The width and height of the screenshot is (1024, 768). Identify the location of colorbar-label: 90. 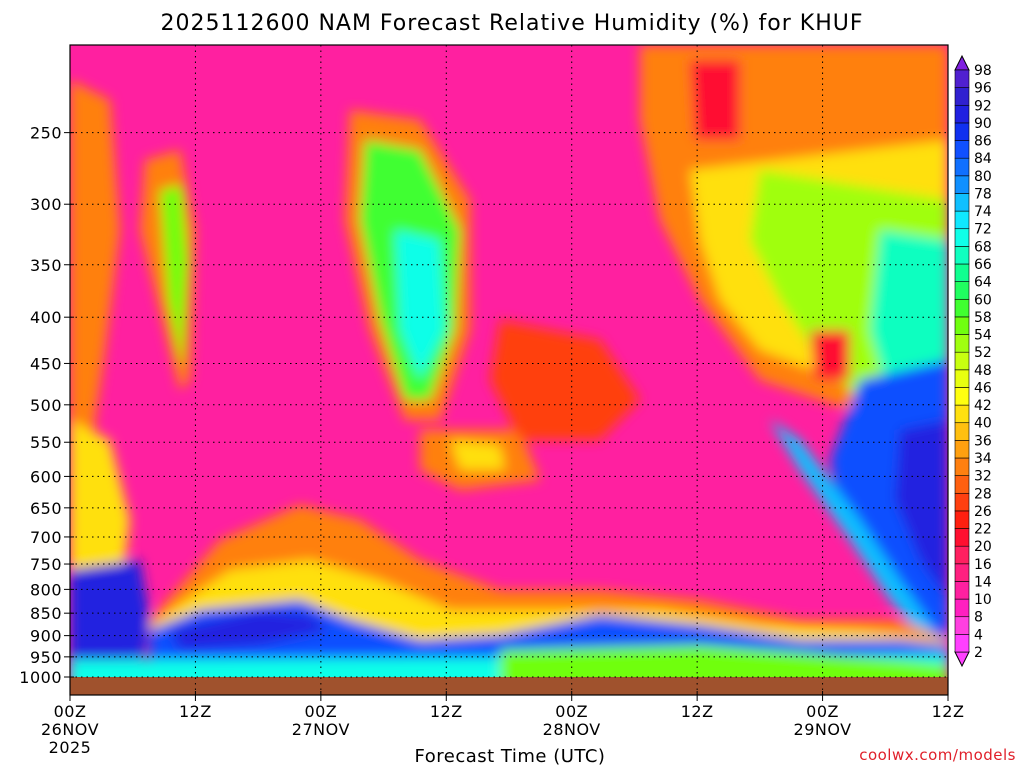
(983, 124).